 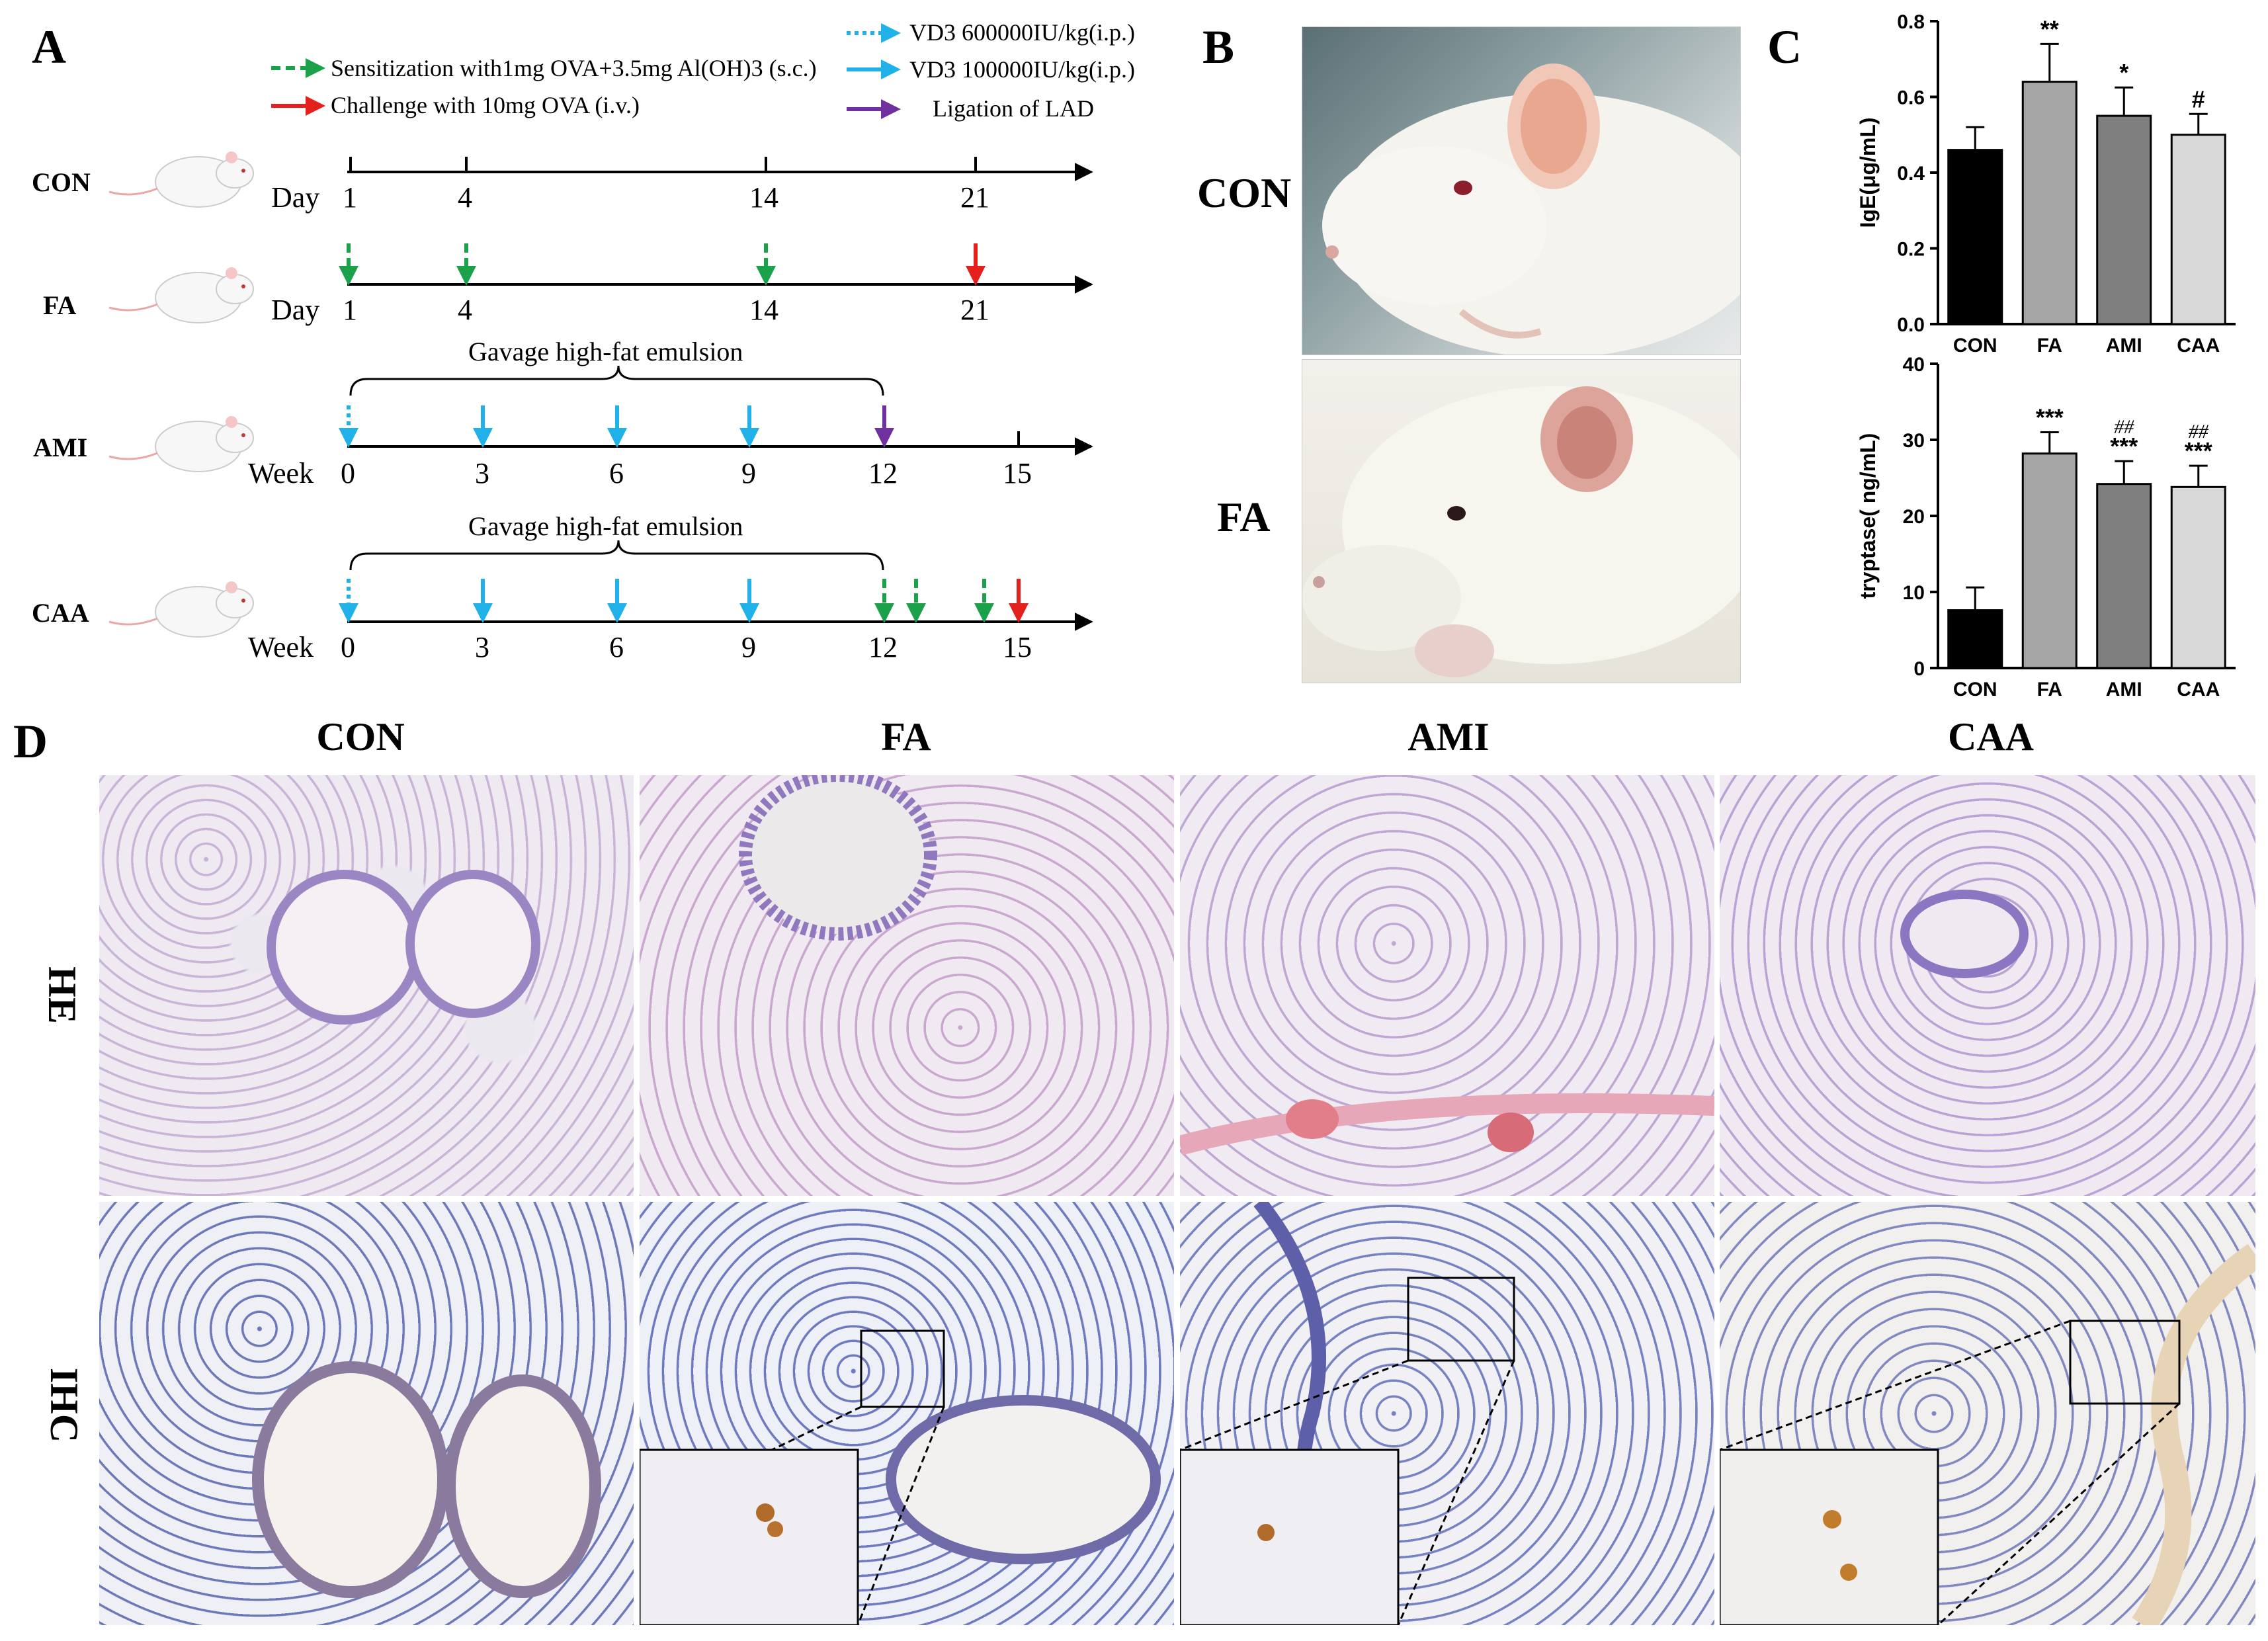 I want to click on he-image-fa, so click(x=907, y=985).